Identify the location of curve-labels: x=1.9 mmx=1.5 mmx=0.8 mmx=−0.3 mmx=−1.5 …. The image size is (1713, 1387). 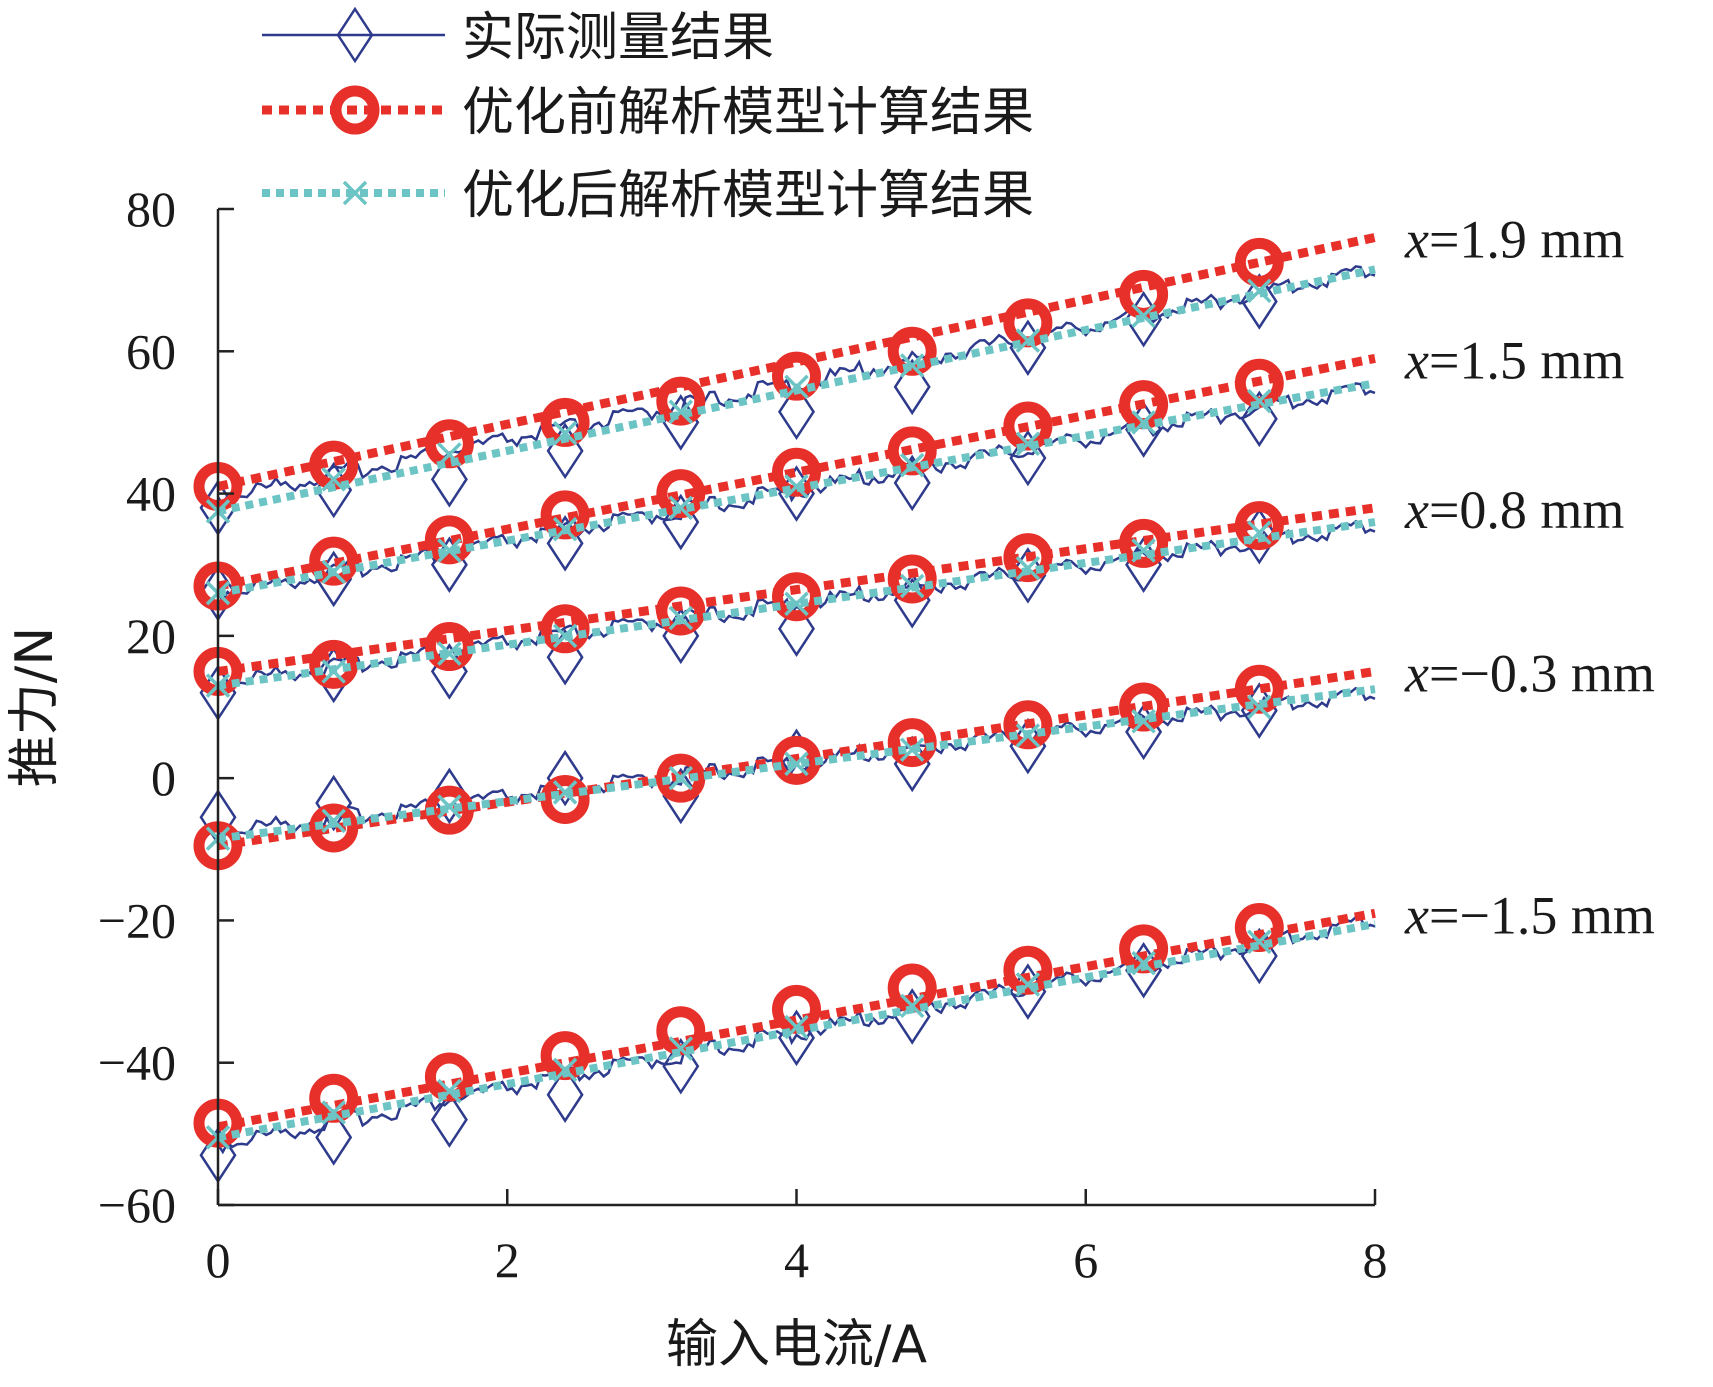
(1529, 577).